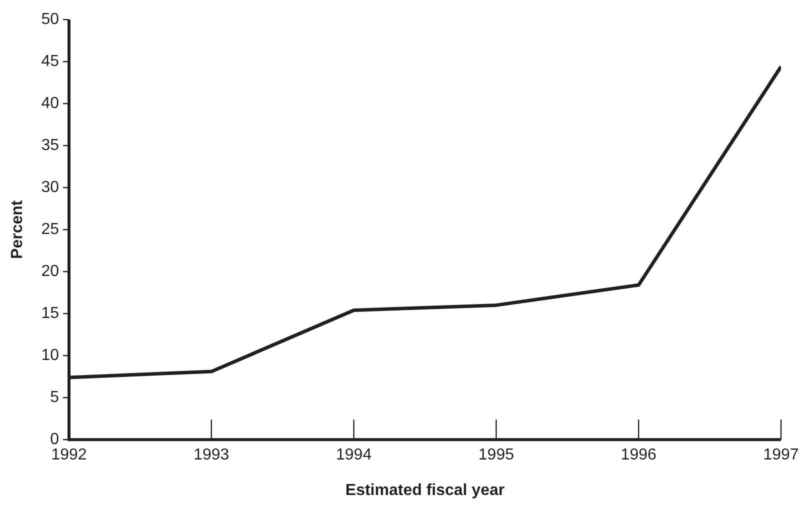  Describe the element at coordinates (425, 490) in the screenshot. I see `x-axis-title: Estimated fiscal year` at that location.